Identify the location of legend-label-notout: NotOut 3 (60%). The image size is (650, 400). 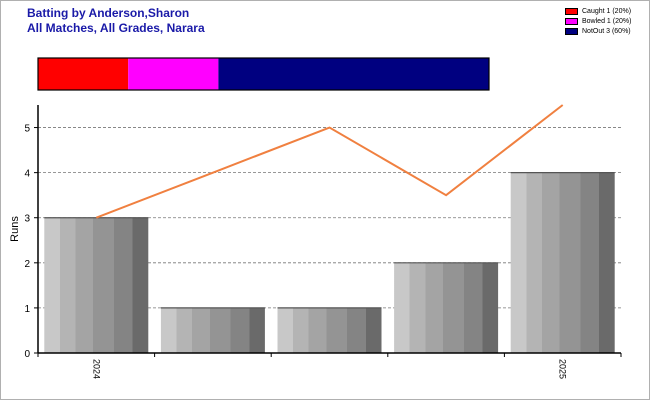
(606, 31).